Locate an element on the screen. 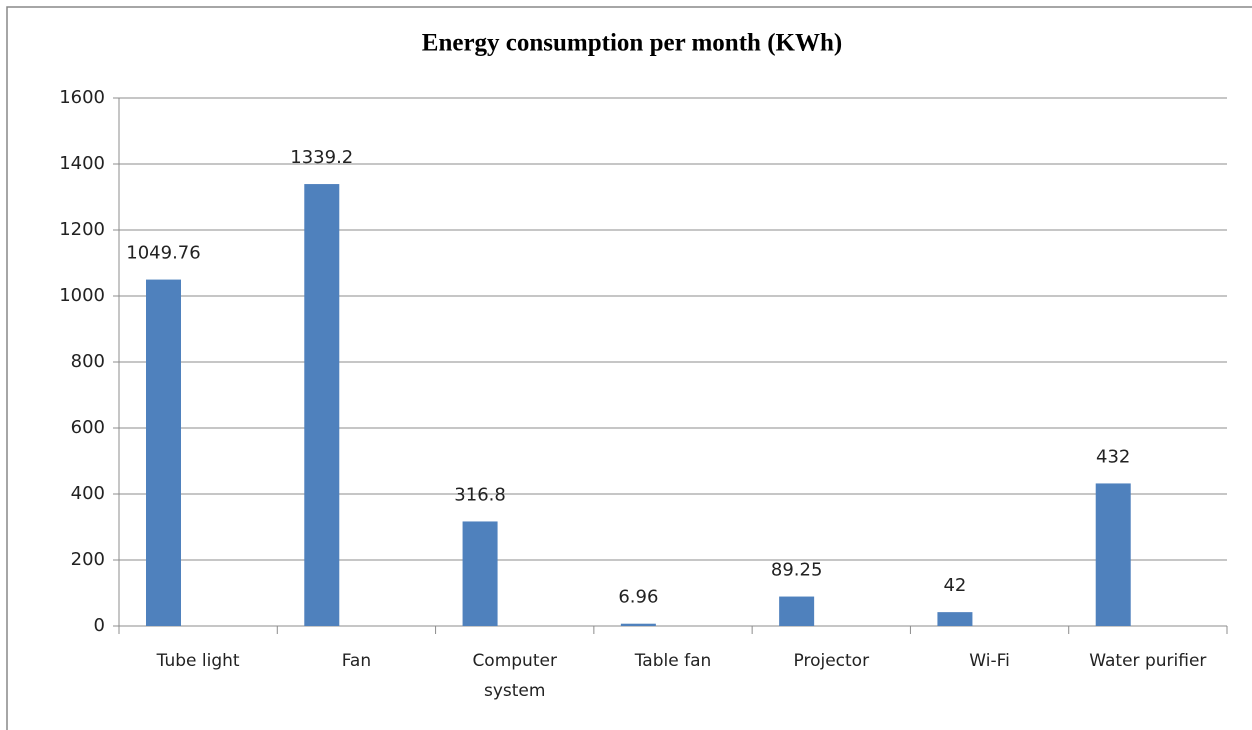  x-tick-label: Fan is located at coordinates (356, 661).